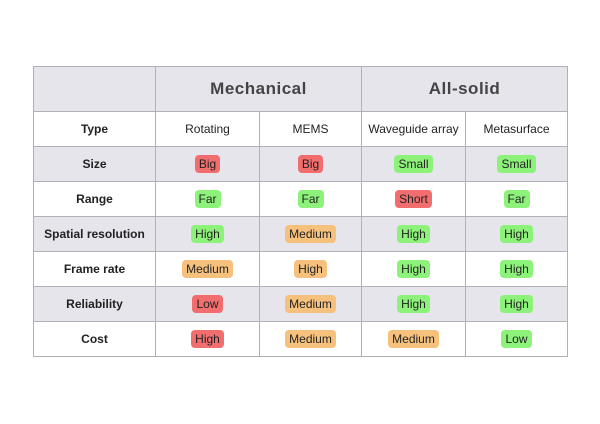 This screenshot has height=424, width=600. Describe the element at coordinates (413, 129) in the screenshot. I see `column-header: Waveguide array` at that location.